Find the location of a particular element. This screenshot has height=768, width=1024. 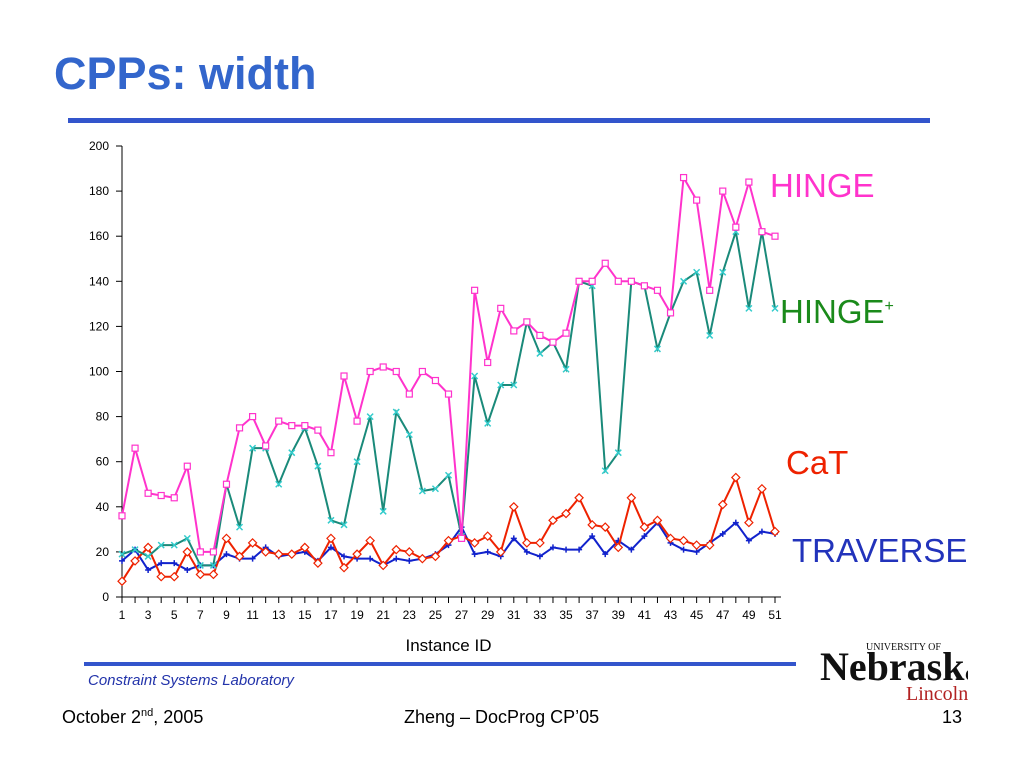

y-tick-label: 80 is located at coordinates (103, 417).